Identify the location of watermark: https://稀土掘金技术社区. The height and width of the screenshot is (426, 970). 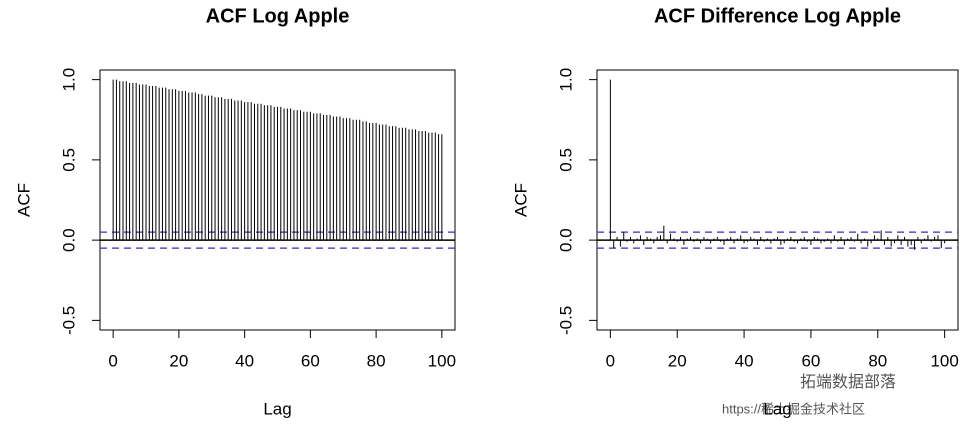
(793, 408).